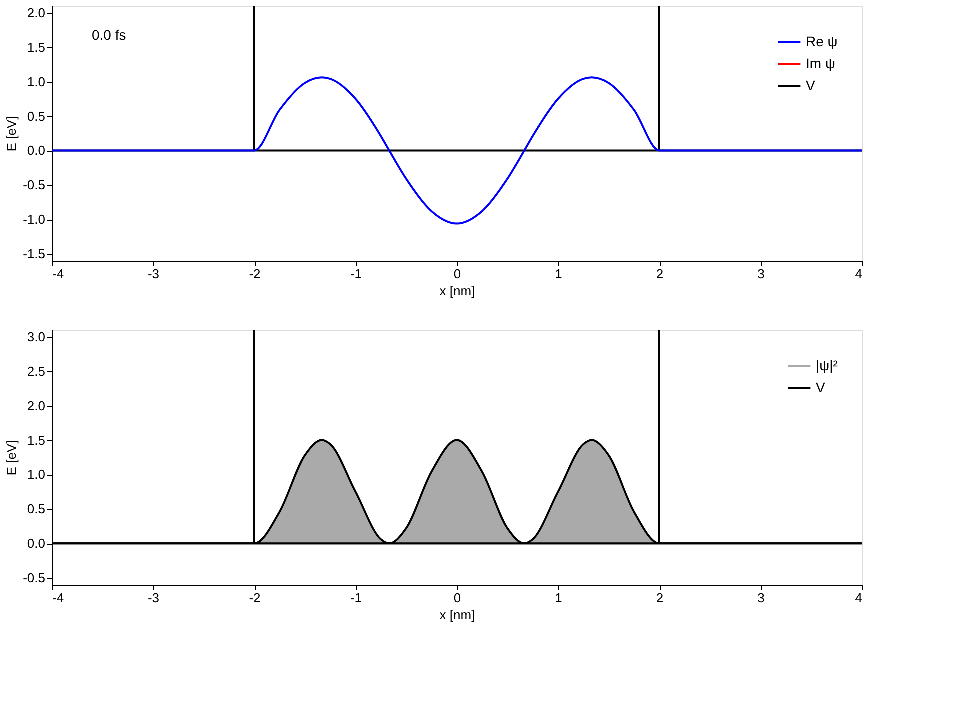 The height and width of the screenshot is (720, 960). What do you see at coordinates (34, 220) in the screenshot?
I see `y-tick-label: -1.0` at bounding box center [34, 220].